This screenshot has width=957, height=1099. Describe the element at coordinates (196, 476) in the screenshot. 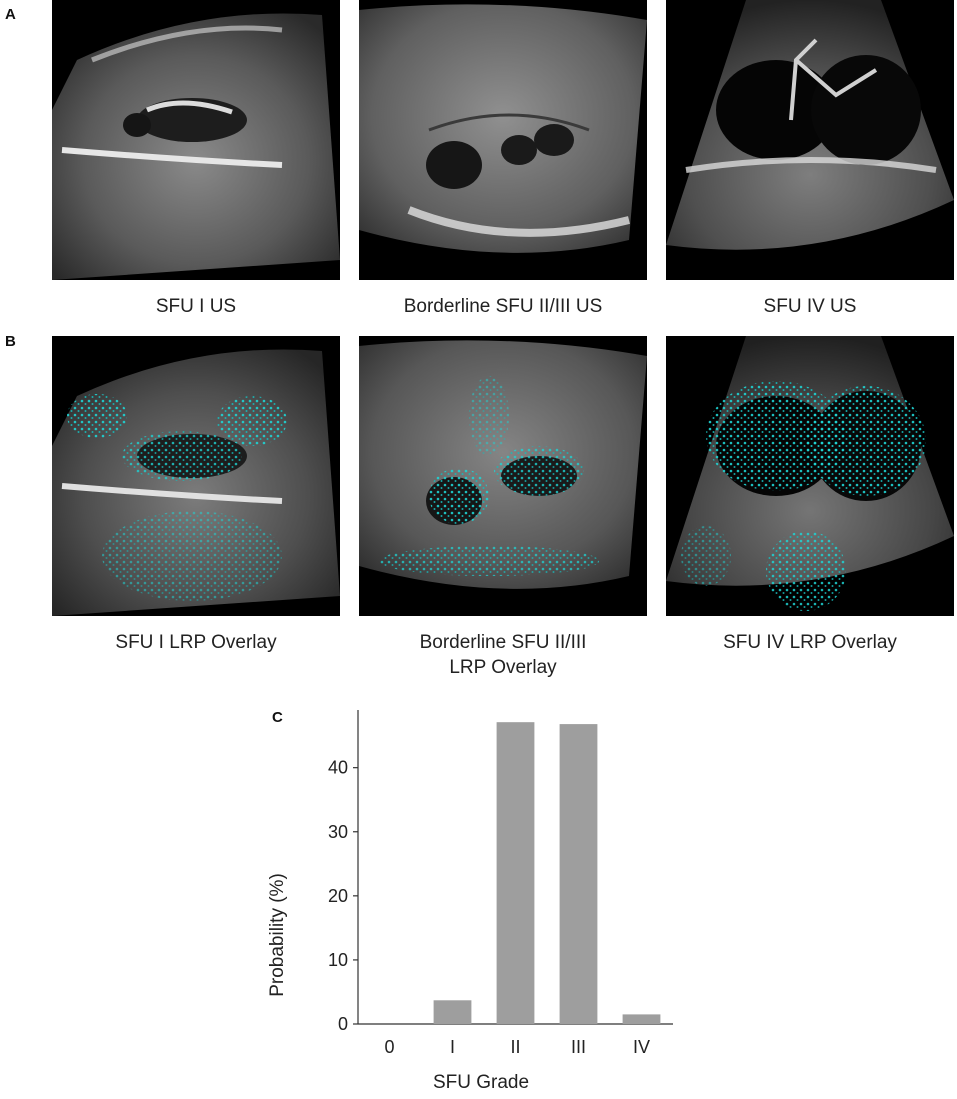

I see `lrp-overlay-image-sfu-i` at that location.